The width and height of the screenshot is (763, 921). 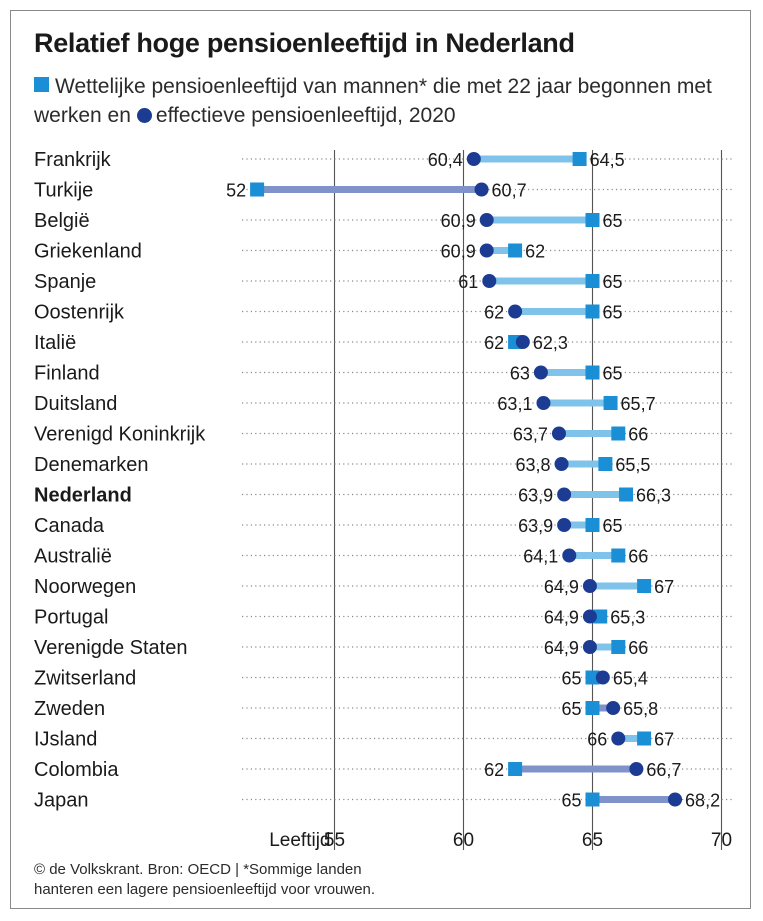 I want to click on value-label-high: 65,7, so click(x=638, y=404).